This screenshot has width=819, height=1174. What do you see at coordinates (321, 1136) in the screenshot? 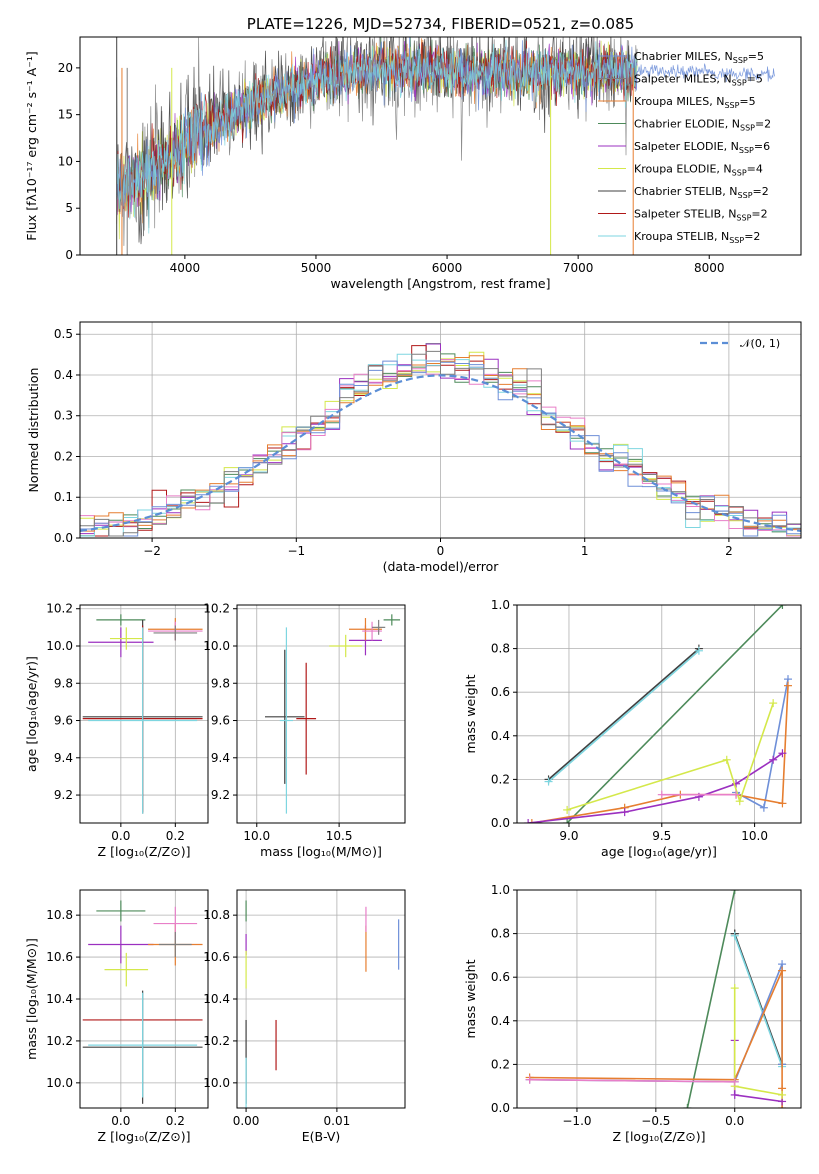
I see `x-axis-label: E(B-V)` at bounding box center [321, 1136].